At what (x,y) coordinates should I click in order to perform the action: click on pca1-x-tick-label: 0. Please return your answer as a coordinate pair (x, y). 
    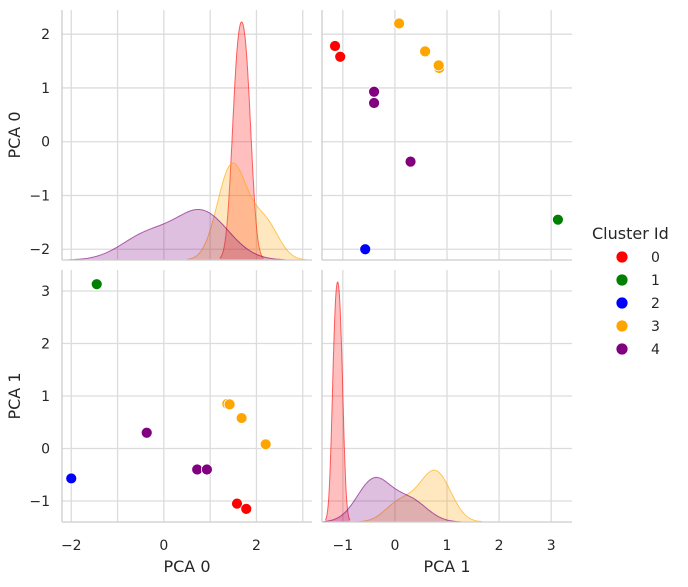
    Looking at the image, I should click on (394, 546).